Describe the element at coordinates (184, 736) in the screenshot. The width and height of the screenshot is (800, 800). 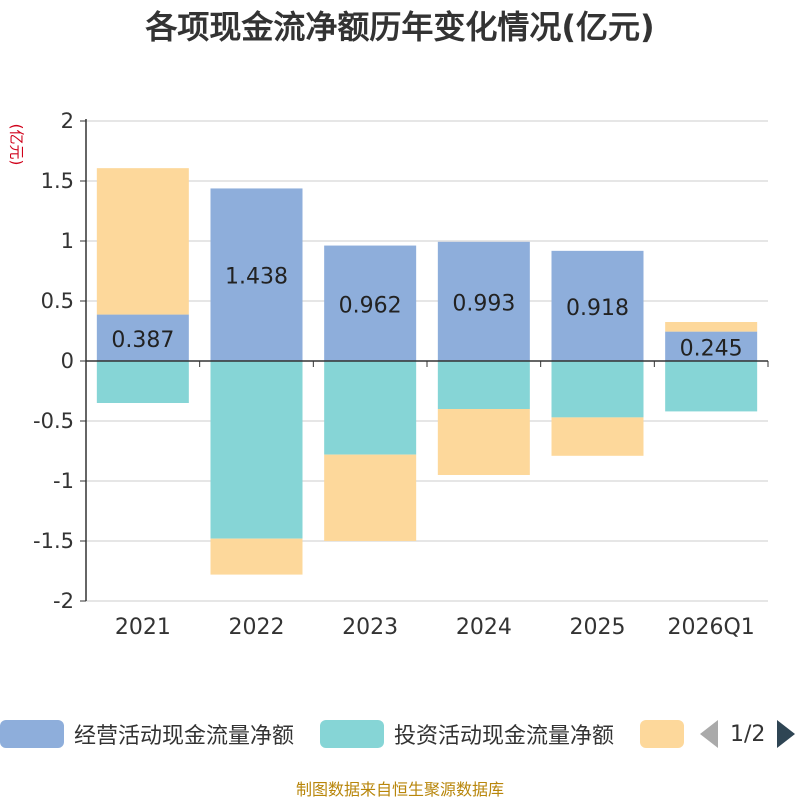
I see `legend-label-operating: 经营活动现金流量净额` at that location.